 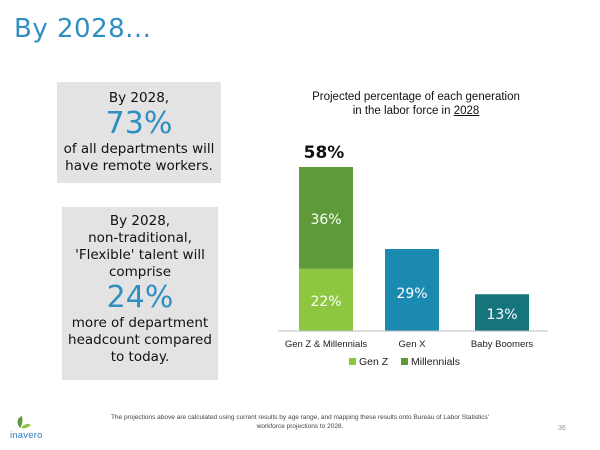 I want to click on stat2-line7: to today., so click(x=140, y=357).